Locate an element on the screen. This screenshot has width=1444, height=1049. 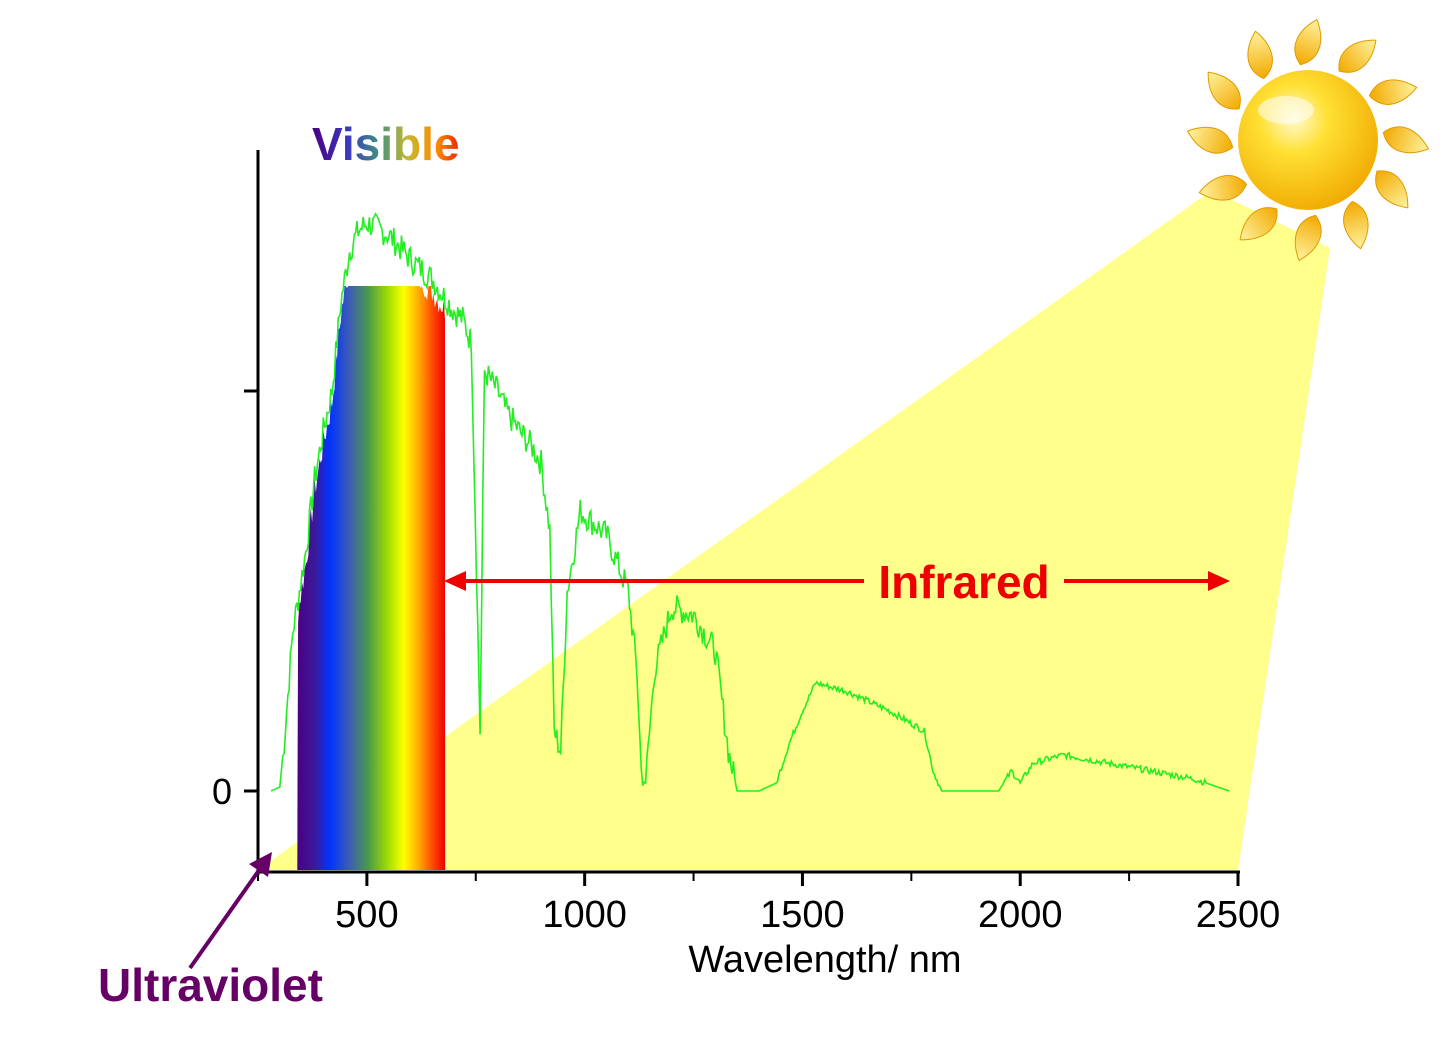
x-axis-ticks: 500 1000 1500 2000 2500 is located at coordinates (769, 904).